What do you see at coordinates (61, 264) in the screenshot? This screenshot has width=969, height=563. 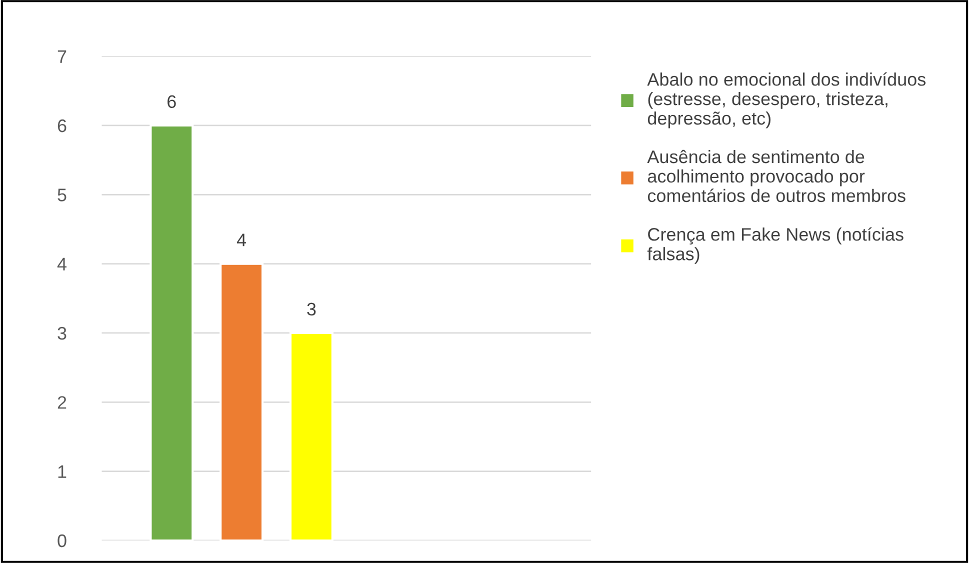 I see `y-tick-label: 4` at bounding box center [61, 264].